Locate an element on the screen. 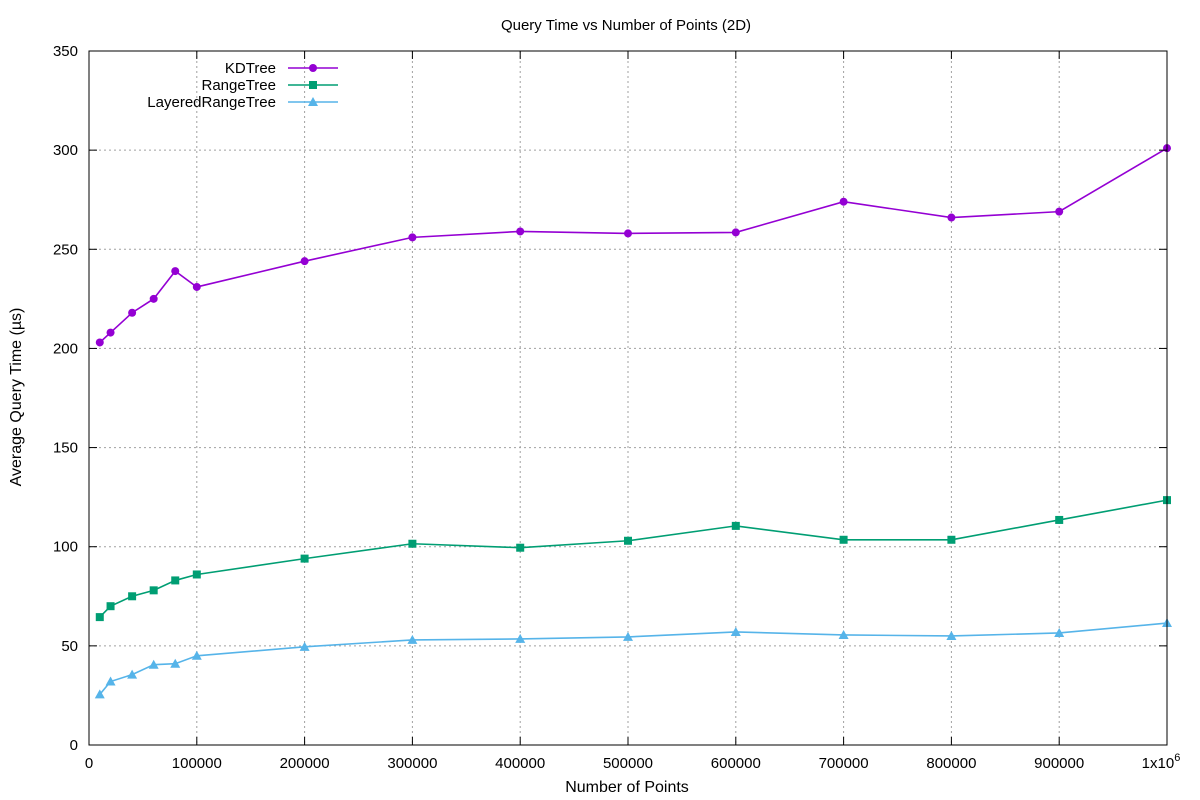 This screenshot has width=1200, height=800. x-tick-exponent: 6 is located at coordinates (1177, 758).